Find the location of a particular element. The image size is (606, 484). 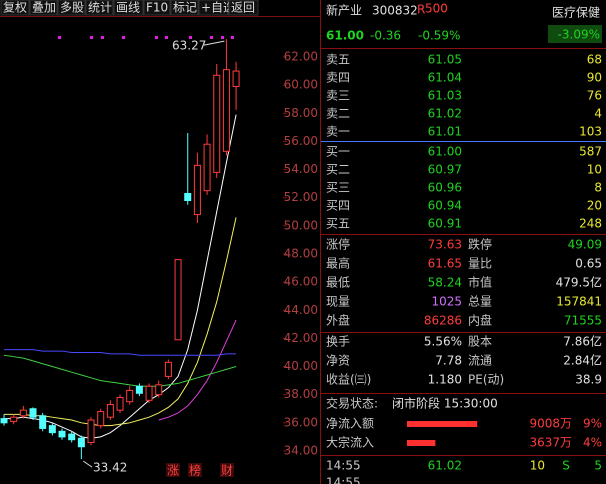

flow-bar is located at coordinates (442, 424).